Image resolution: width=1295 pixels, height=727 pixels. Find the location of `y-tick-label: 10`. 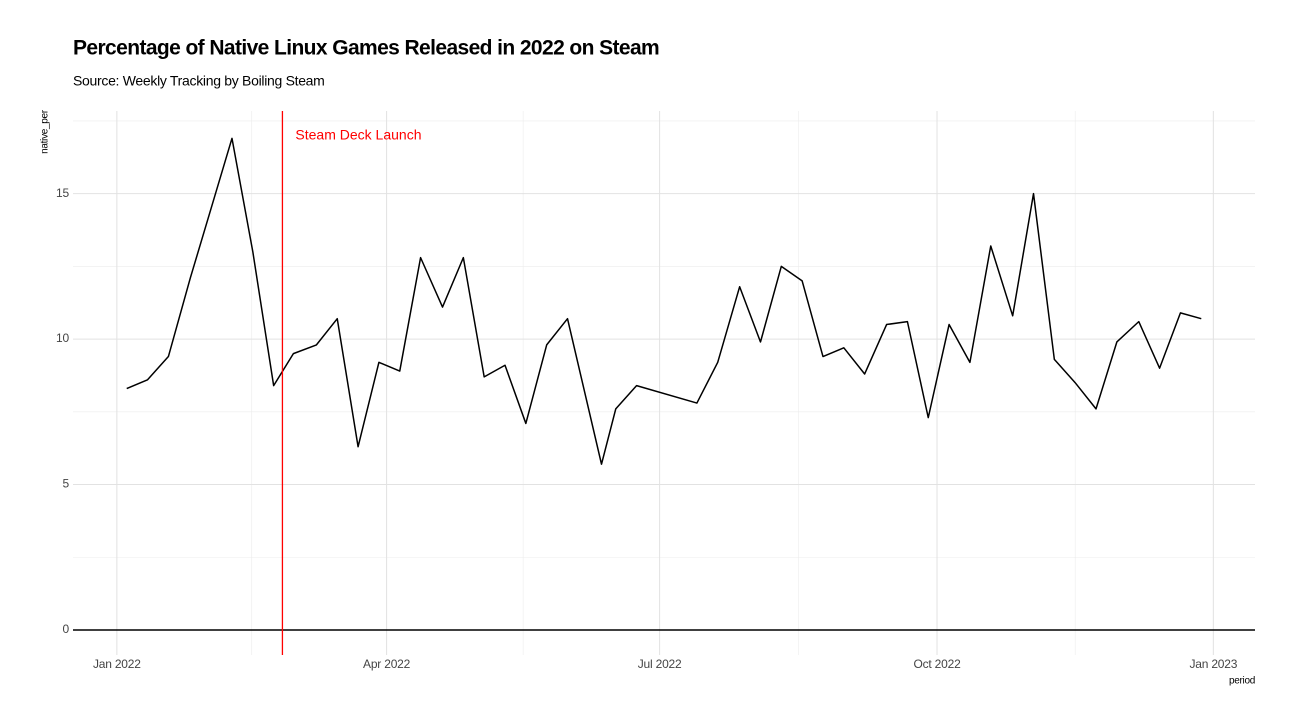

y-tick-label: 10 is located at coordinates (62, 338).